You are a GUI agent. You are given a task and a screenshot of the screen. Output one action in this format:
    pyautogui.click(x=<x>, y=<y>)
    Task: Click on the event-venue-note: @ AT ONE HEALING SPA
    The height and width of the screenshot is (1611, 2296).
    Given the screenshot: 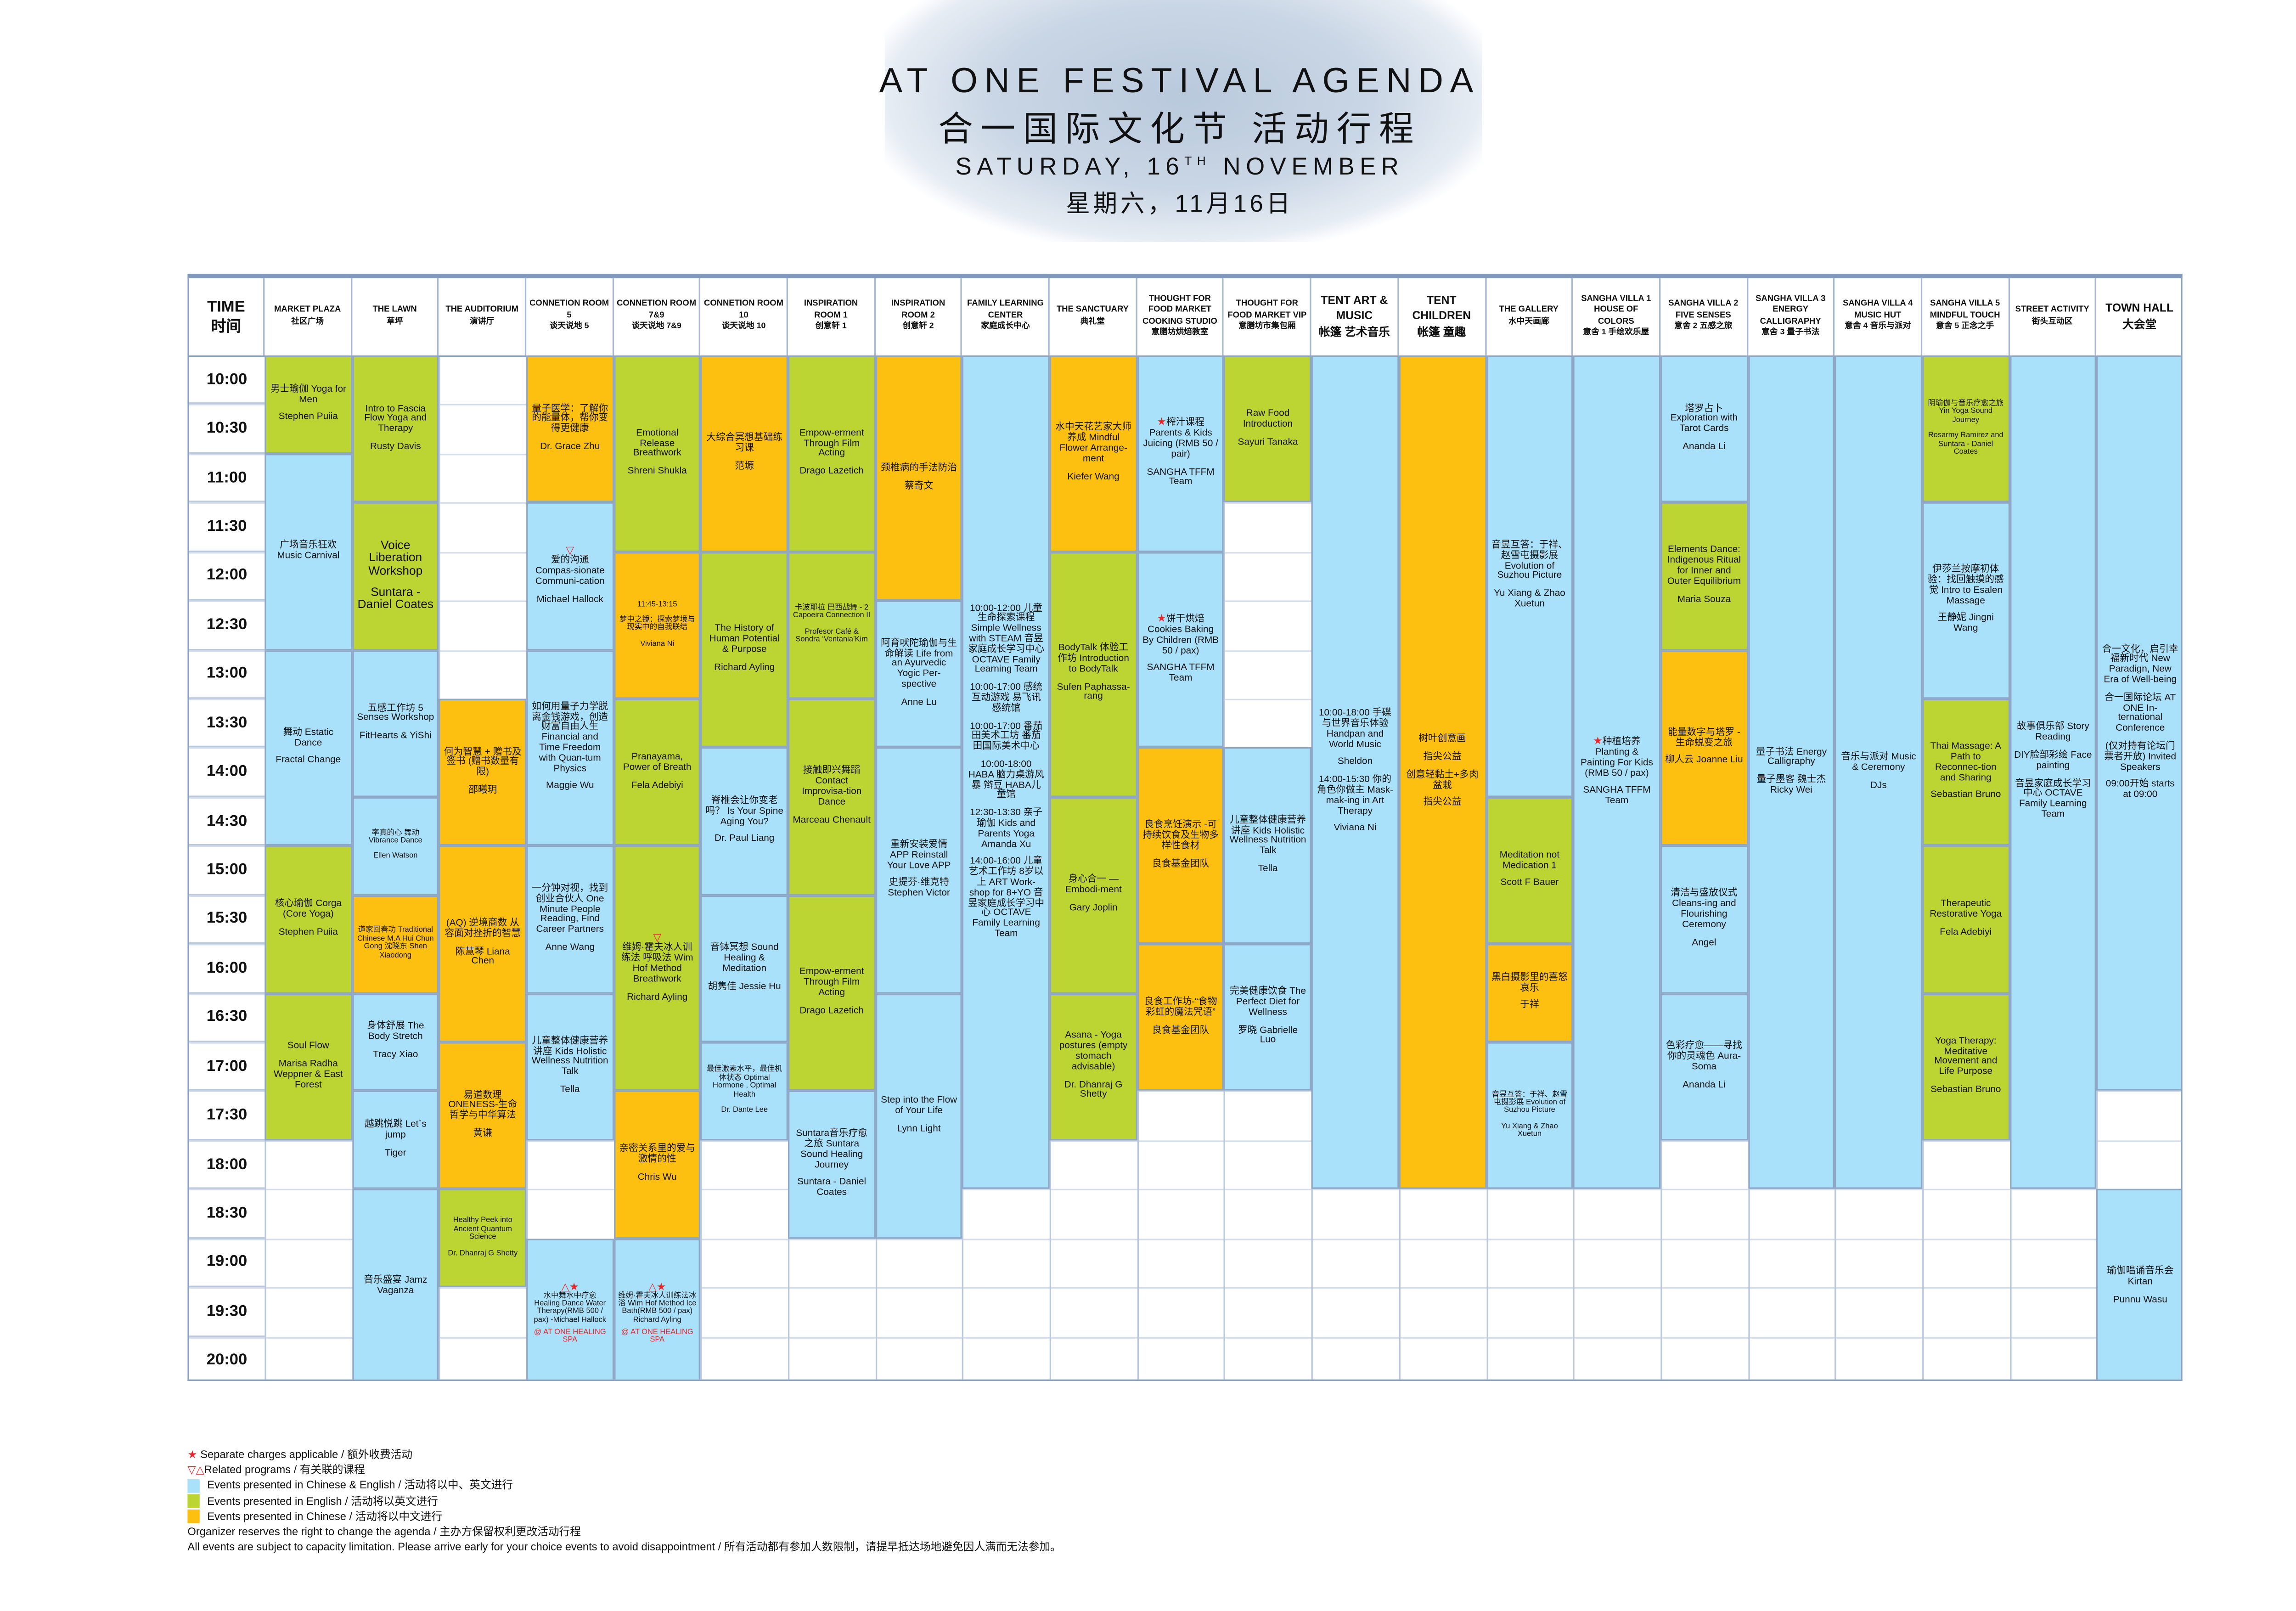 What is the action you would take?
    pyautogui.click(x=657, y=1337)
    